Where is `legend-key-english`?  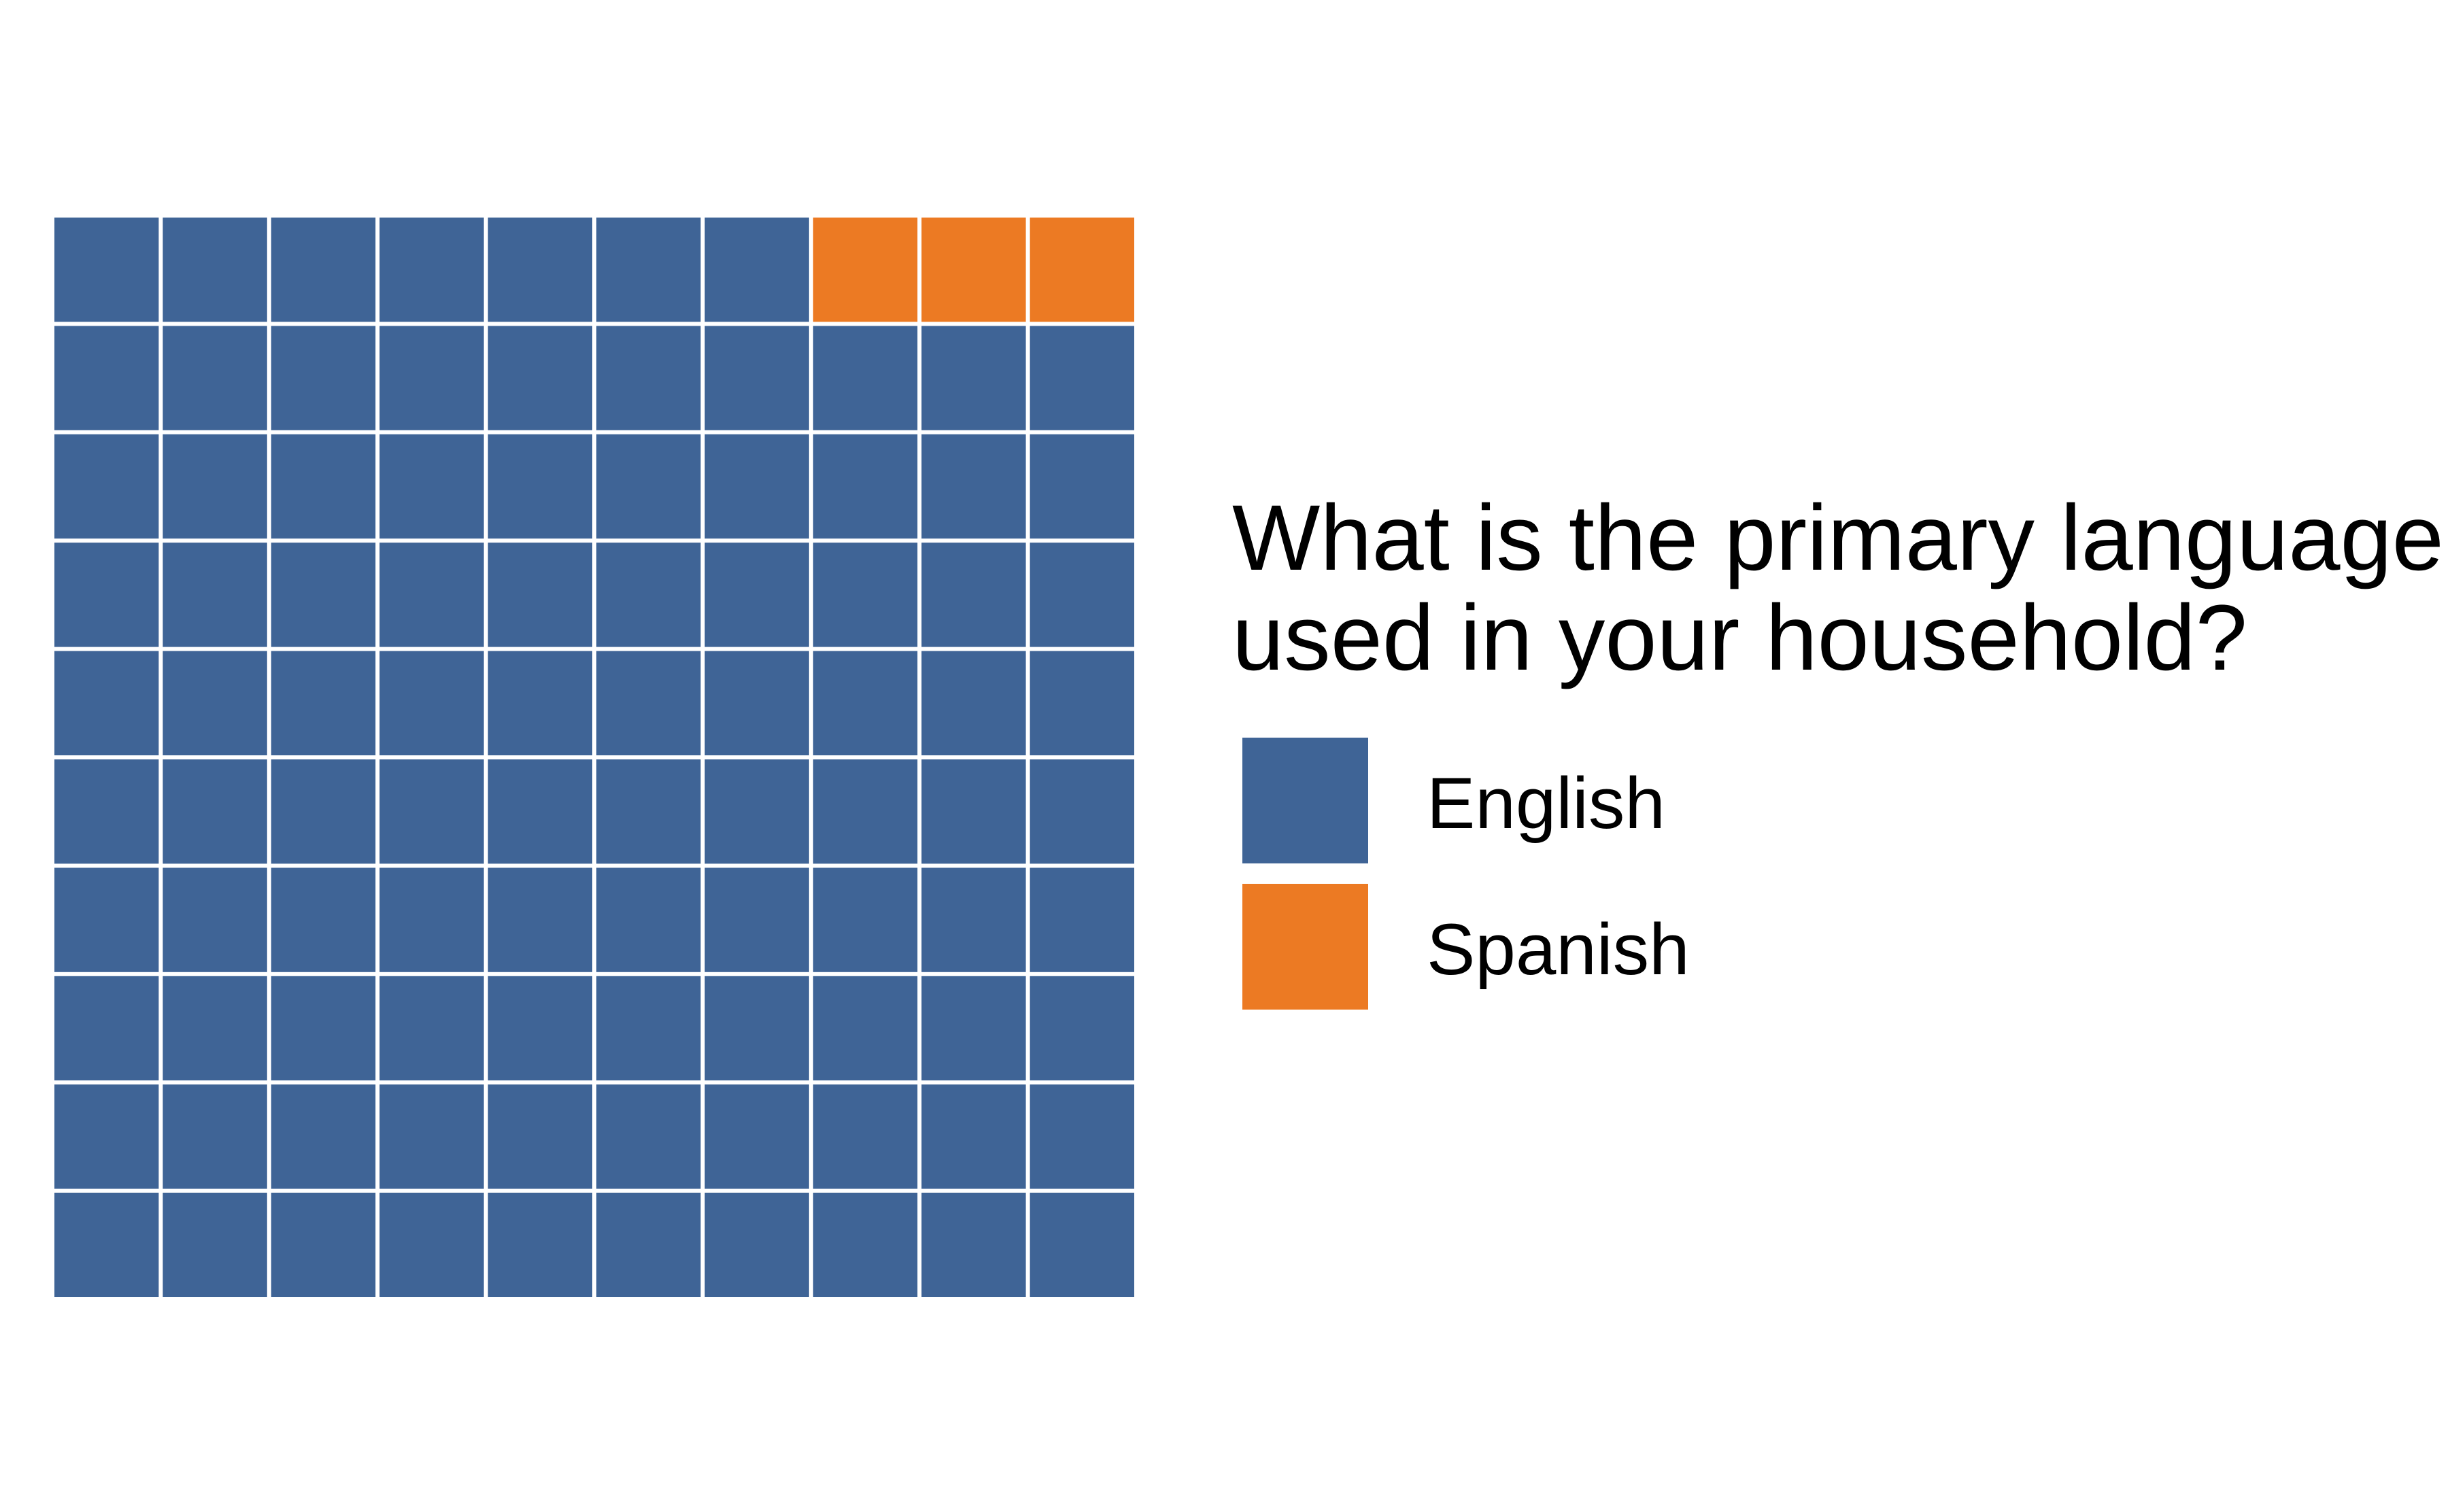
legend-key-english is located at coordinates (1305, 800).